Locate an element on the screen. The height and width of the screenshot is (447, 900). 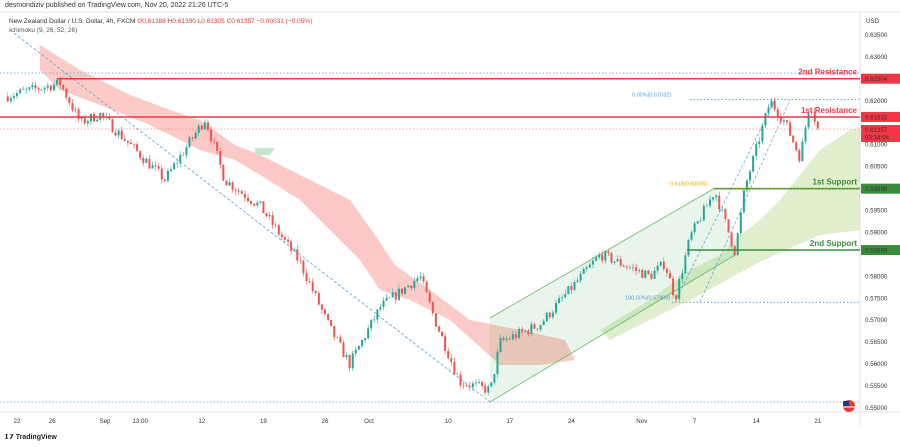
bottom-price-label: 0.55000 is located at coordinates (876, 408).